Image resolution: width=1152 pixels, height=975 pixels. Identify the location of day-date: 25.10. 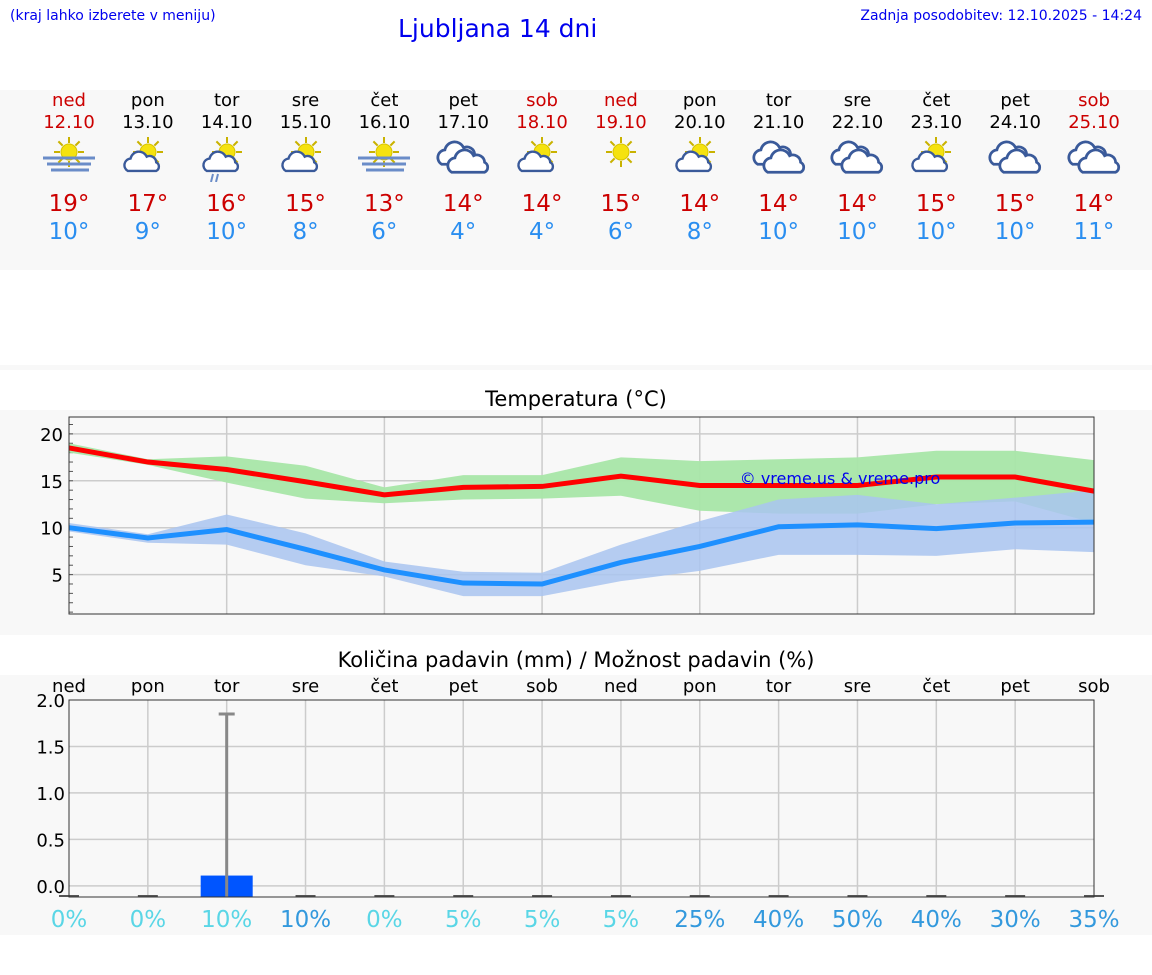
(1094, 122).